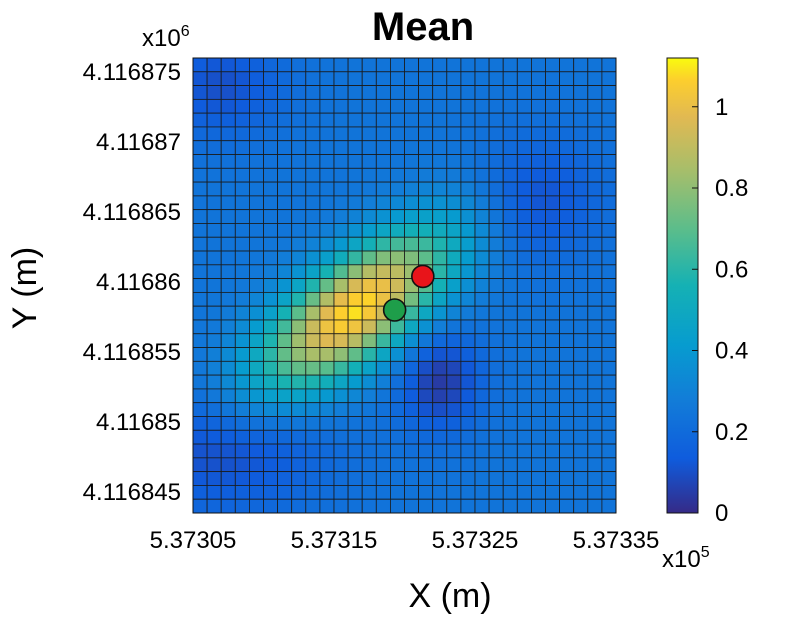 The height and width of the screenshot is (620, 800). I want to click on colorbar-tick-label: 0, so click(721, 513).